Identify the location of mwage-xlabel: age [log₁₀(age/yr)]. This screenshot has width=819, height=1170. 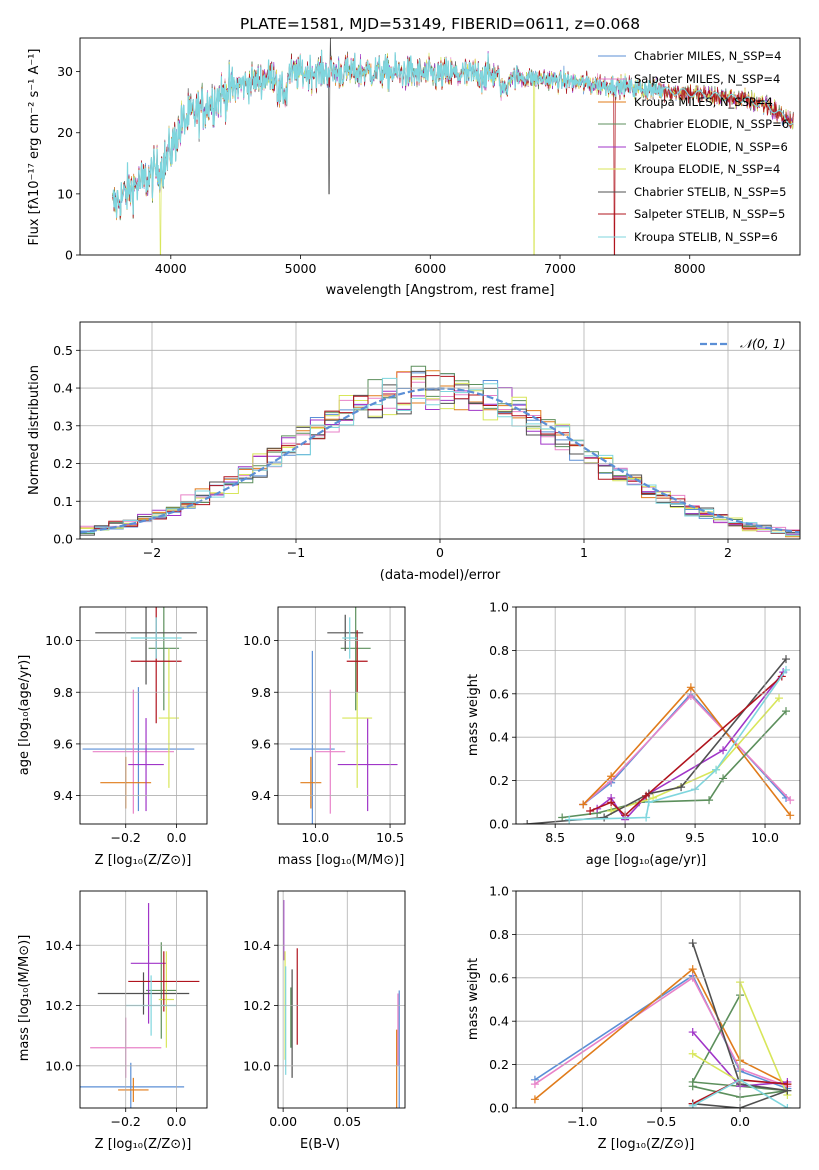
(646, 860).